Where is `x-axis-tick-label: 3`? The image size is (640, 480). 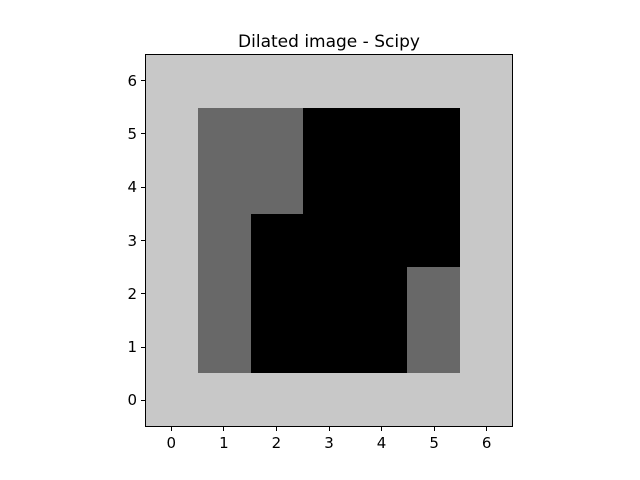 x-axis-tick-label: 3 is located at coordinates (329, 443).